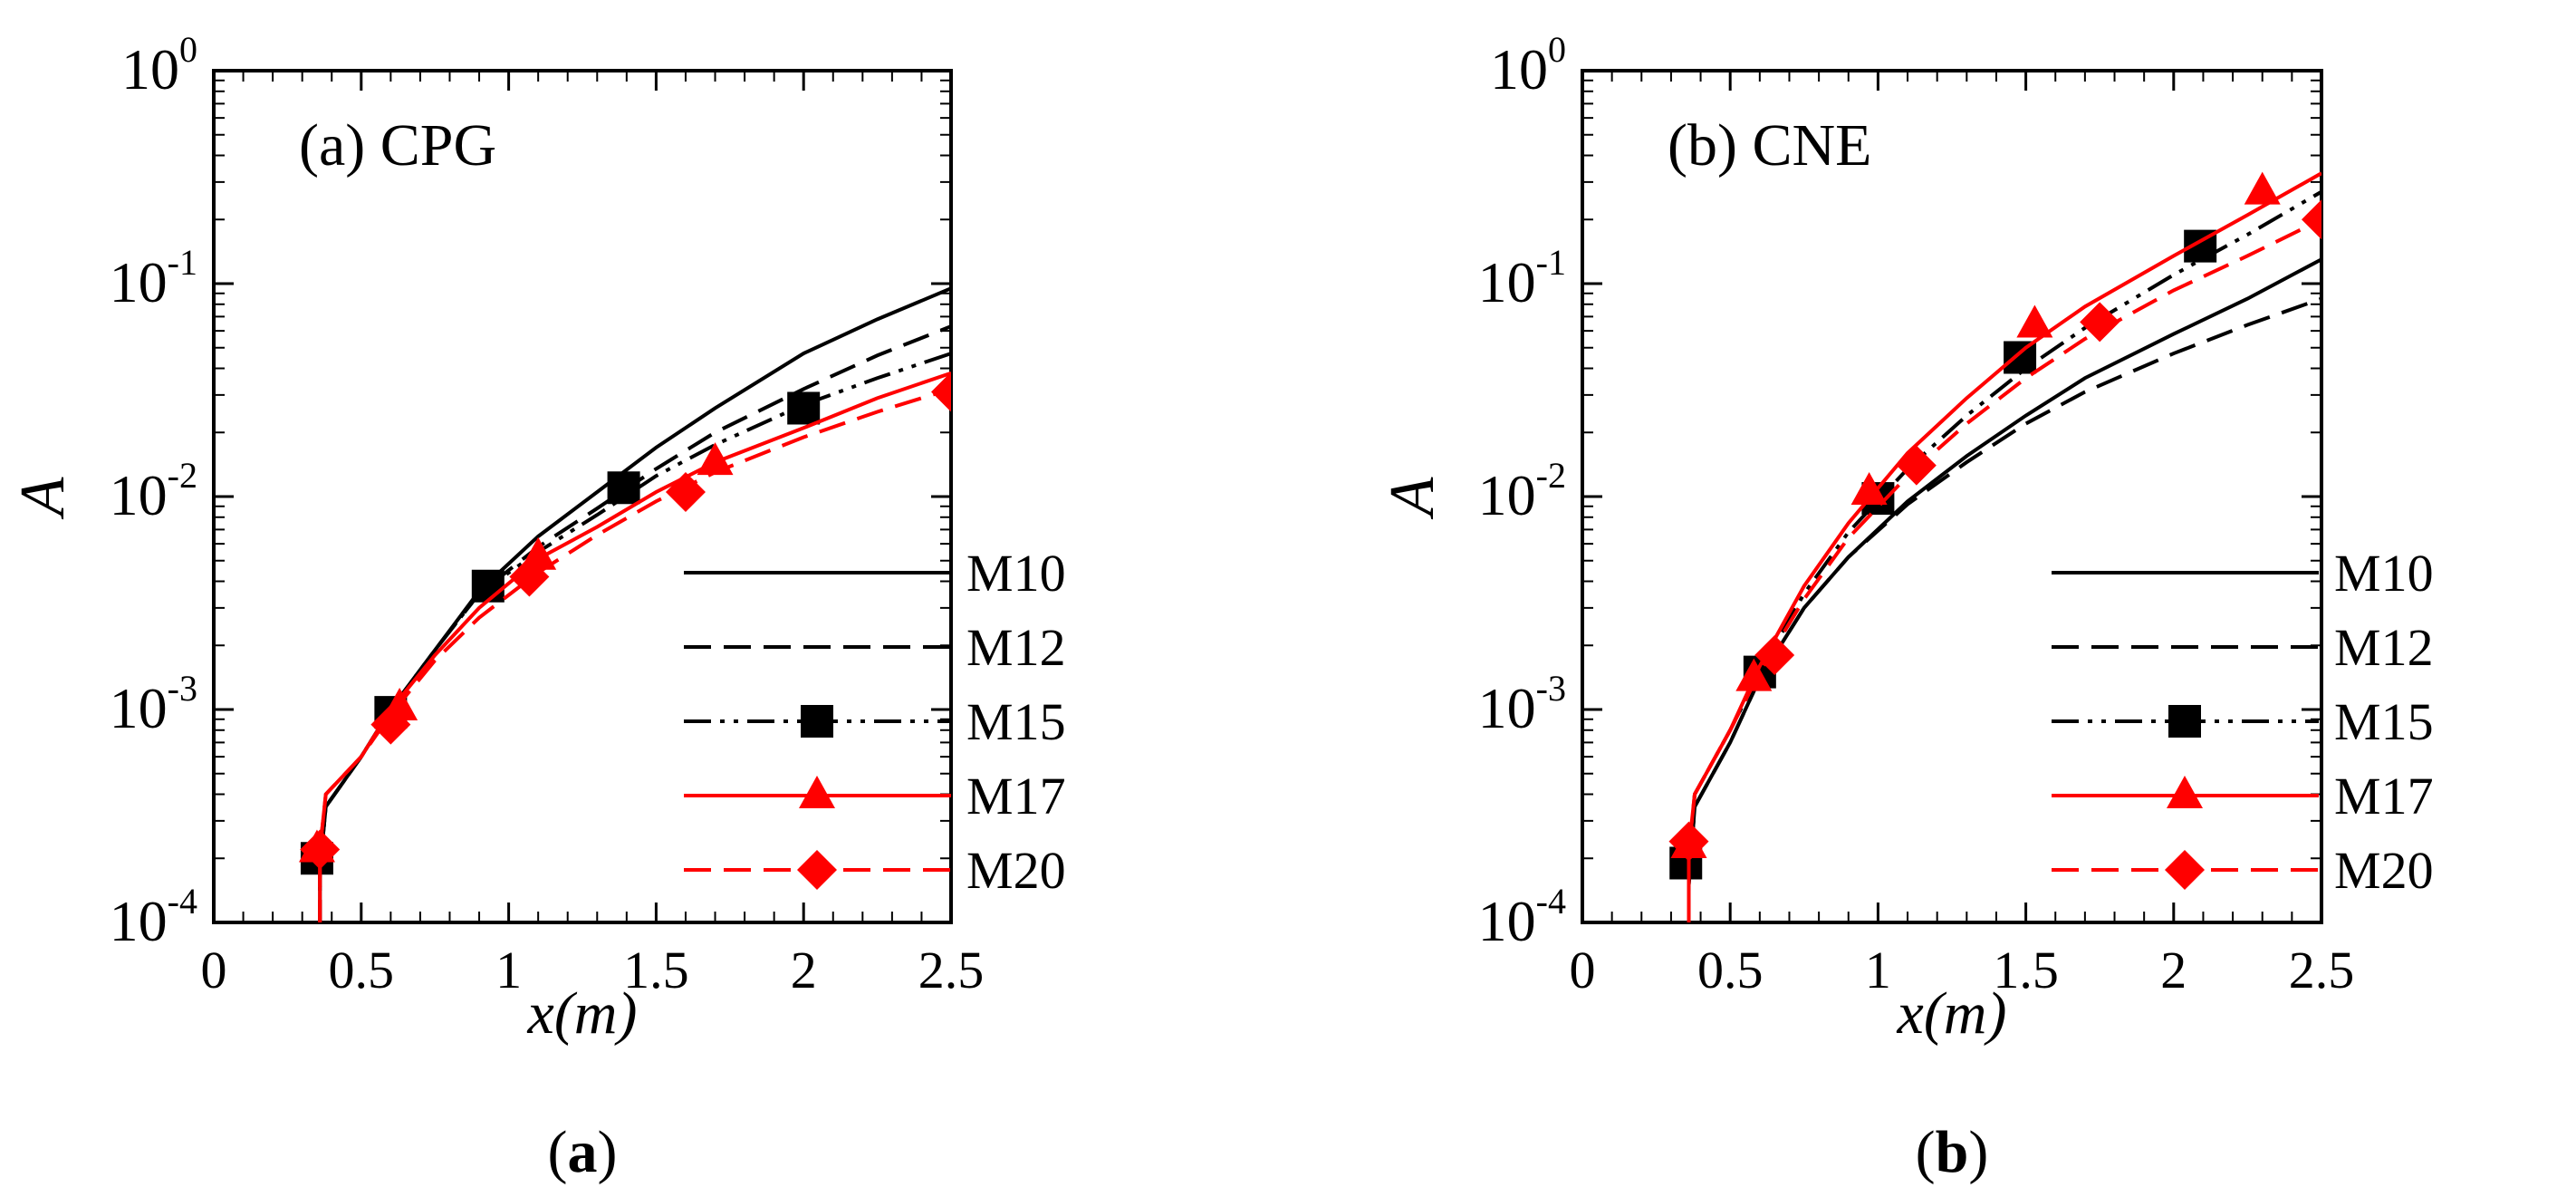  I want to click on series-line-m10, so click(634, 604).